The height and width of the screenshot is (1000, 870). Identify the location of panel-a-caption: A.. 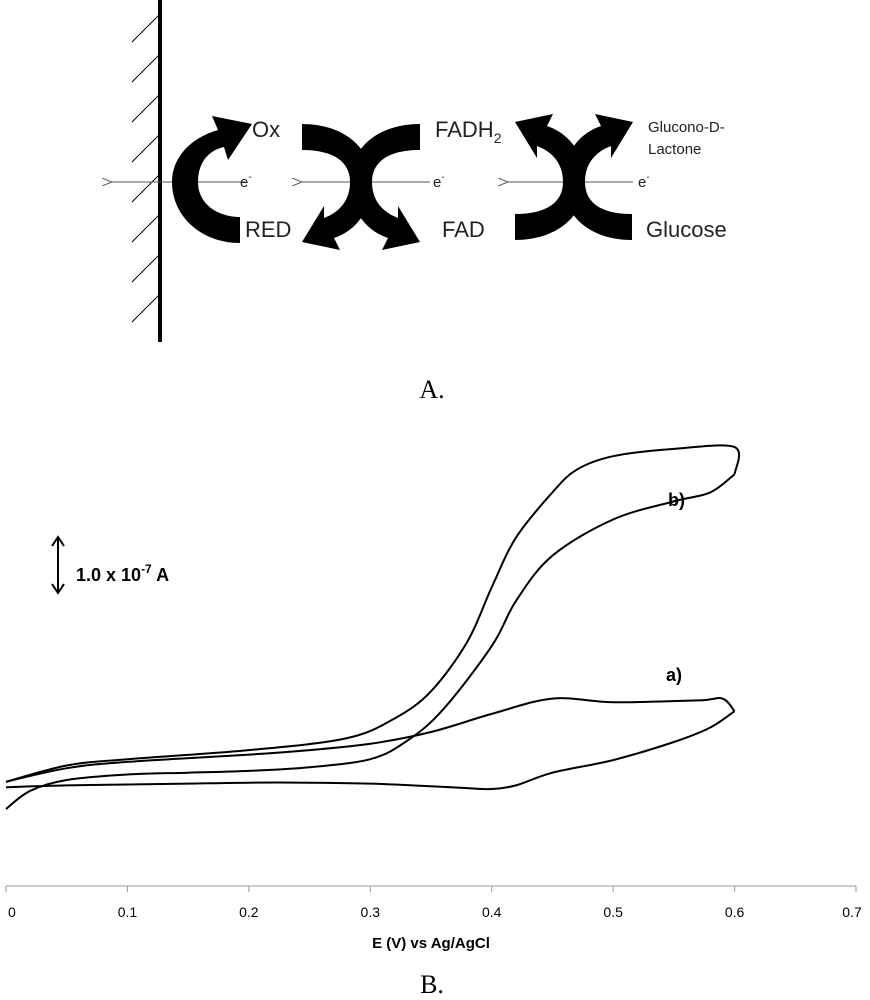
(431, 389).